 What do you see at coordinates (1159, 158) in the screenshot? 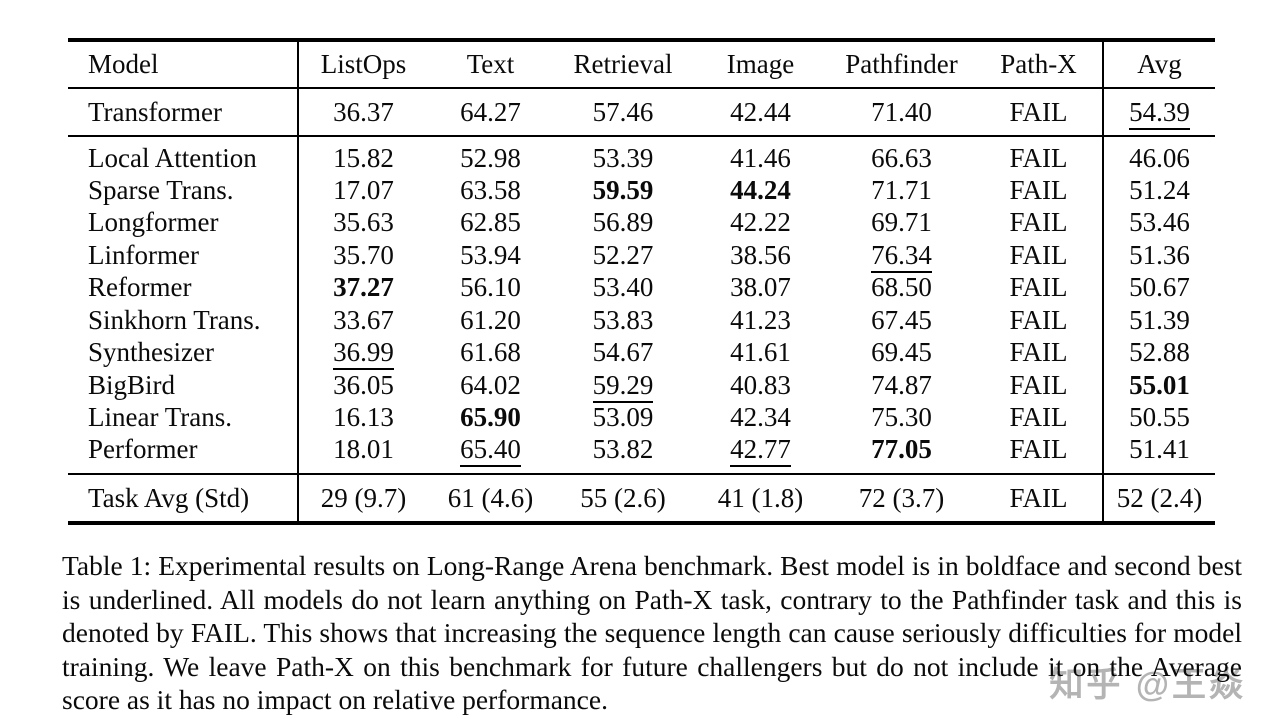
I see `cell-value: 46.06` at bounding box center [1159, 158].